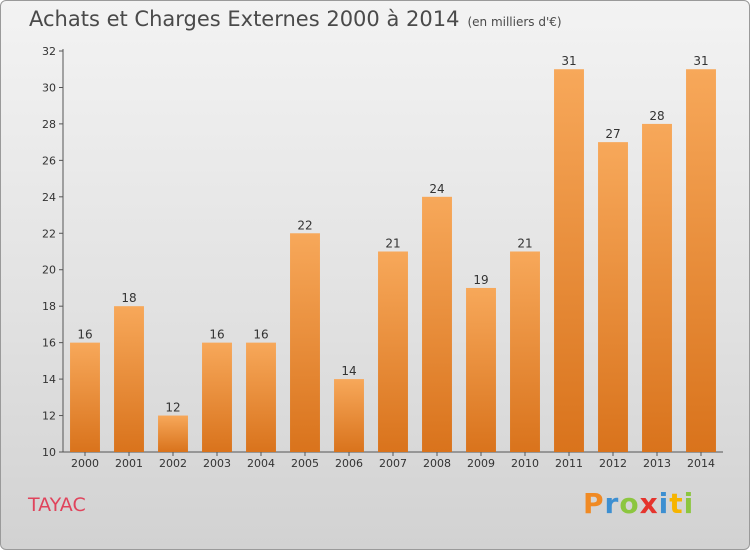 The width and height of the screenshot is (750, 550). I want to click on data-label-2010: 21, so click(524, 244).